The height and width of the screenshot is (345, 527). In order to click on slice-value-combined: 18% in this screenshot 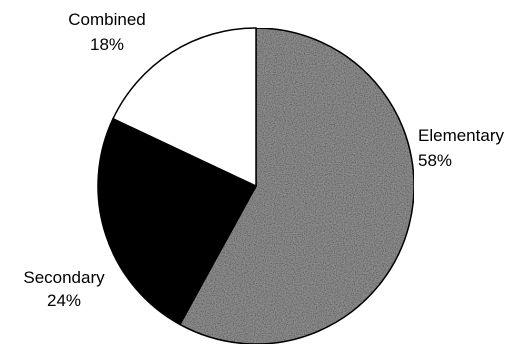, I will do `click(107, 44)`.